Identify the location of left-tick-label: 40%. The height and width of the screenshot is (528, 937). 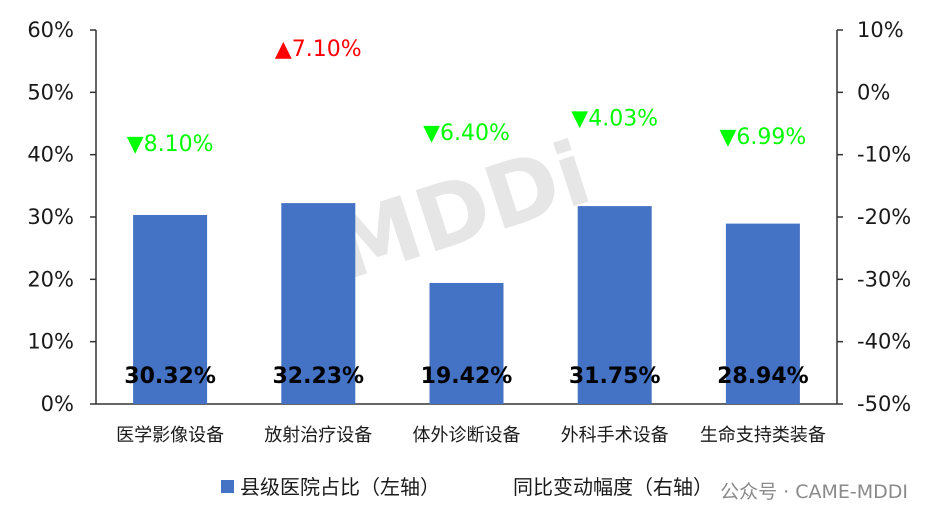
(50, 155).